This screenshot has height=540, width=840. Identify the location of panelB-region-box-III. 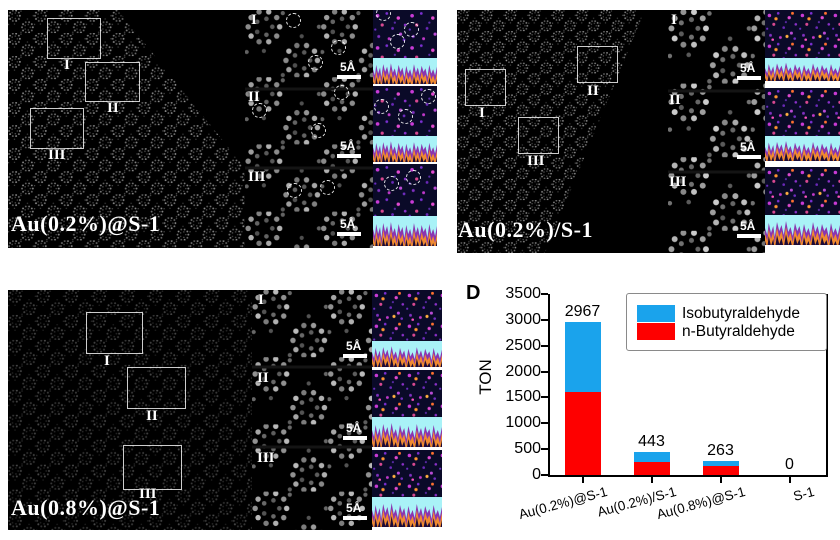
(538, 135).